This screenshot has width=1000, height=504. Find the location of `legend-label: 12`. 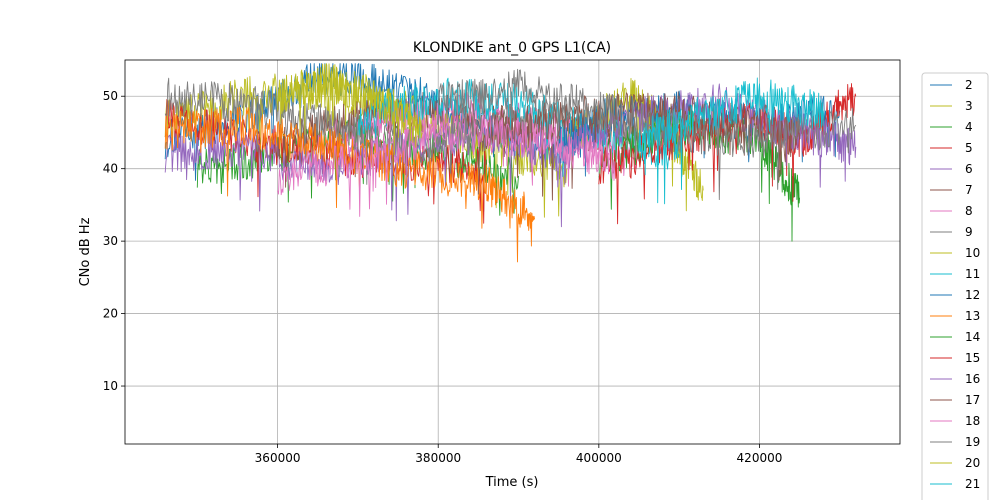

legend-label: 12 is located at coordinates (972, 295).